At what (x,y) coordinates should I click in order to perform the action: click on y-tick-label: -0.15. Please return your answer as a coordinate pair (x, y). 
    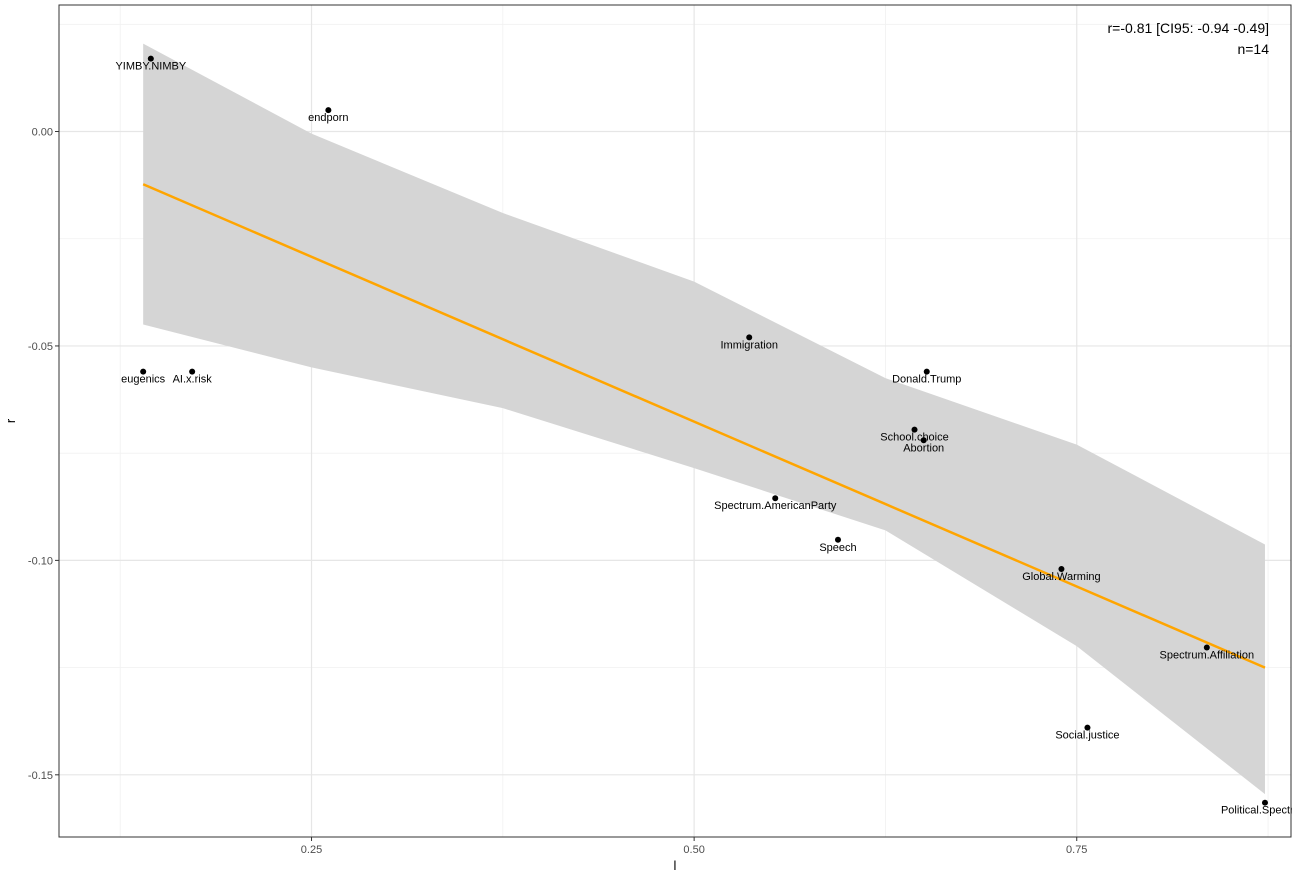
    Looking at the image, I should click on (40, 776).